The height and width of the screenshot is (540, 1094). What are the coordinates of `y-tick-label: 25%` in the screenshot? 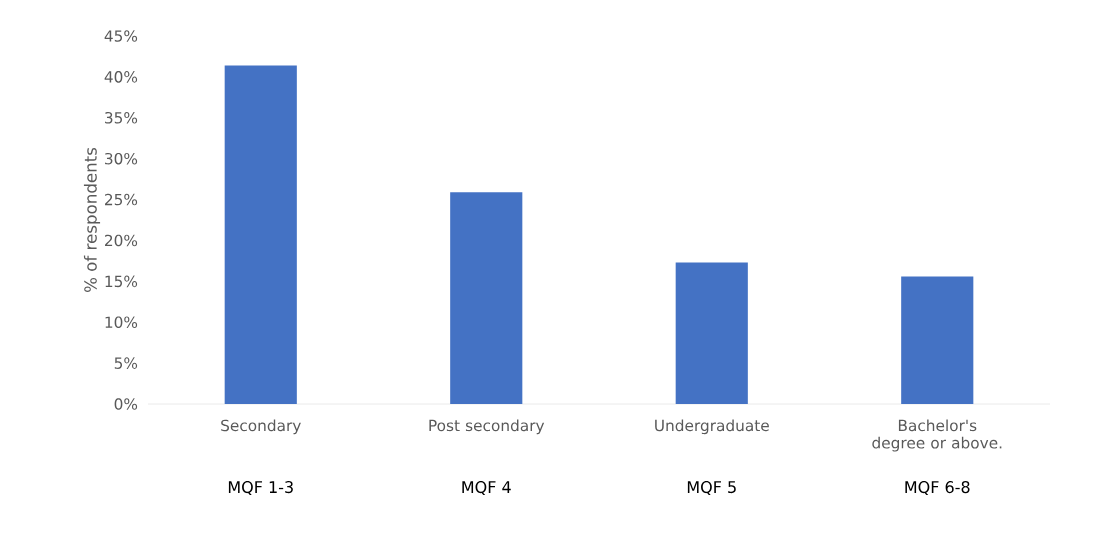 It's located at (121, 199).